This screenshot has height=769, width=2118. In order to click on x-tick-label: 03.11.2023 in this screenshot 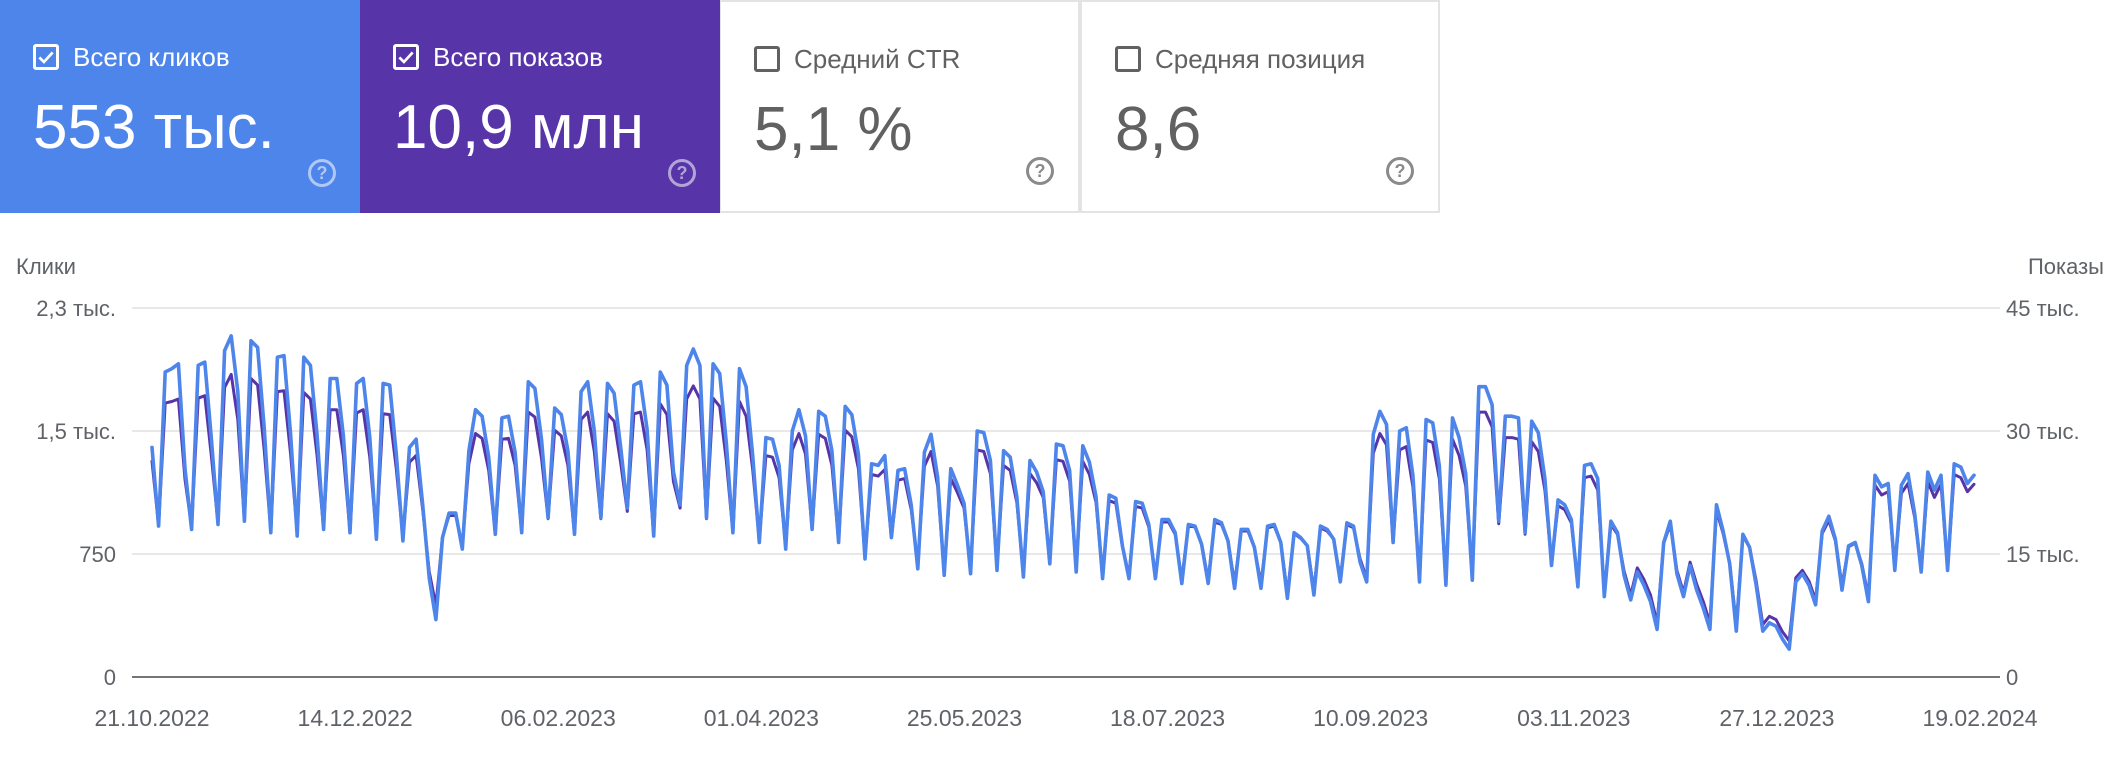, I will do `click(1573, 718)`.